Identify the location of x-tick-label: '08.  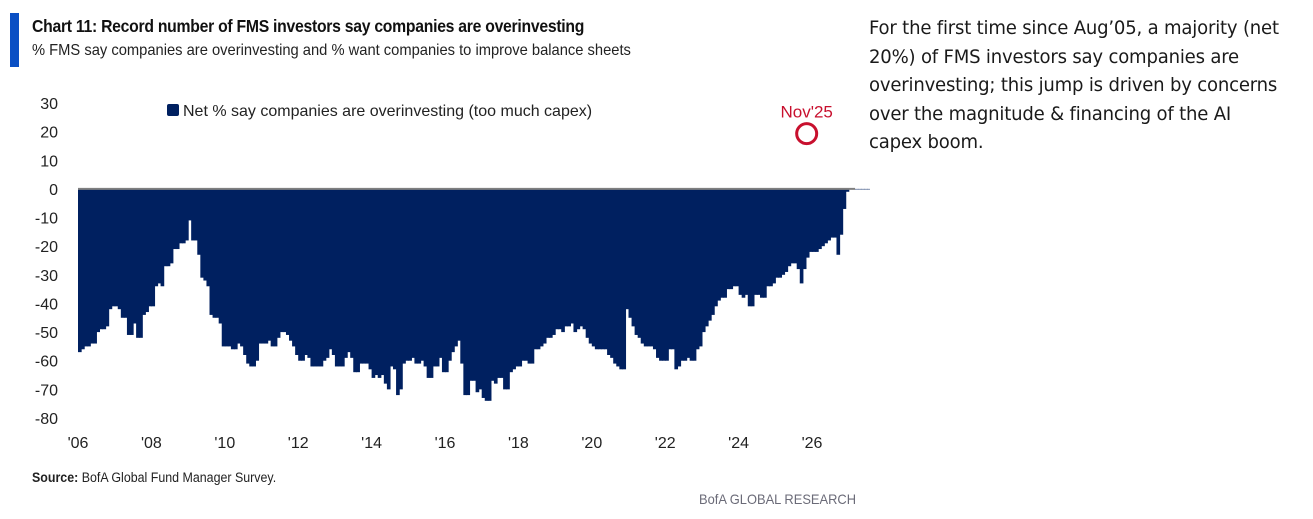
(151, 443).